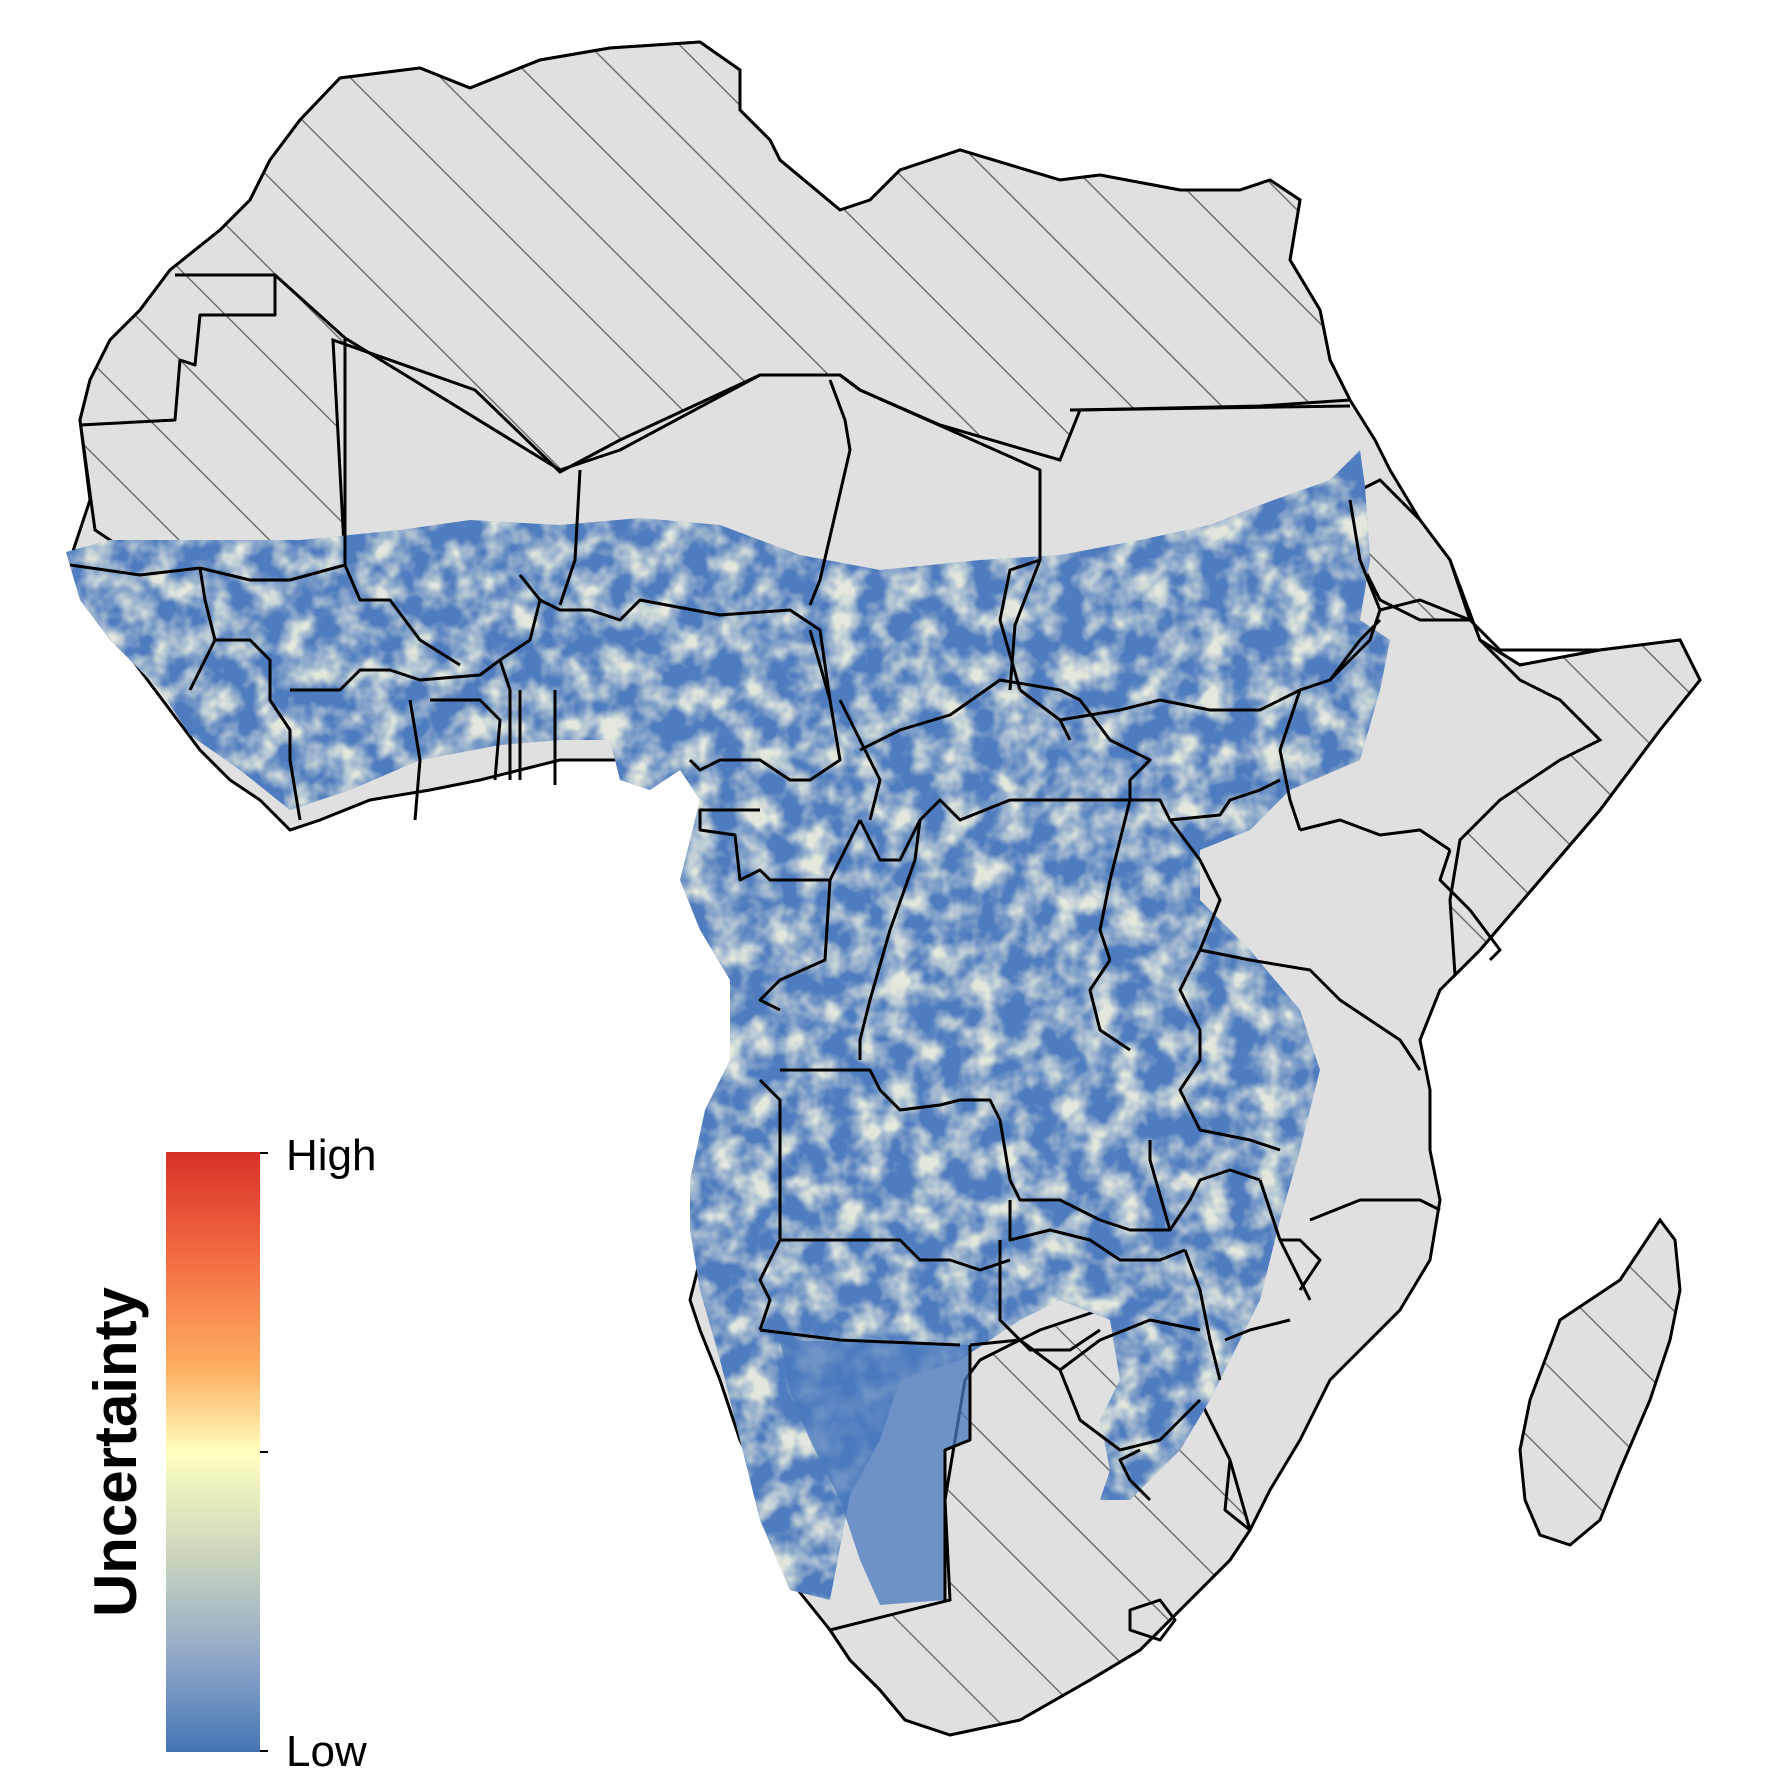 This screenshot has width=1772, height=1772. I want to click on excluded-madagascar, so click(1600, 1382).